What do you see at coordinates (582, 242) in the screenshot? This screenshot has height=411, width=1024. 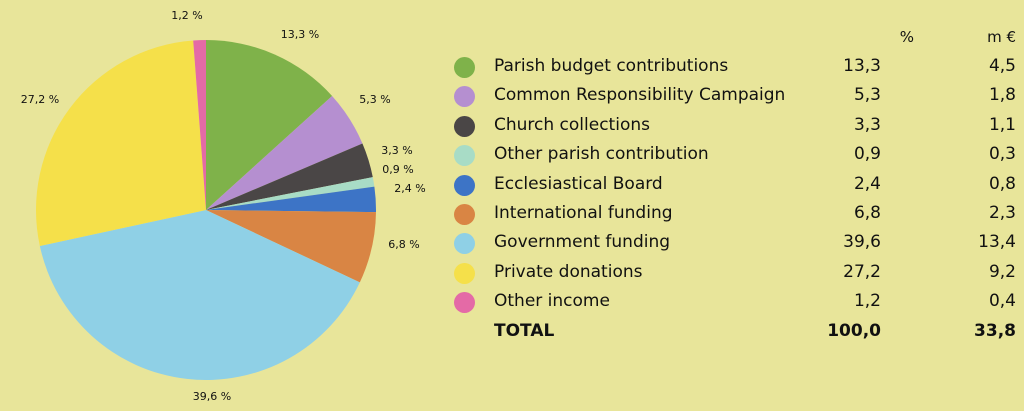 I see `legend-name: Government funding` at bounding box center [582, 242].